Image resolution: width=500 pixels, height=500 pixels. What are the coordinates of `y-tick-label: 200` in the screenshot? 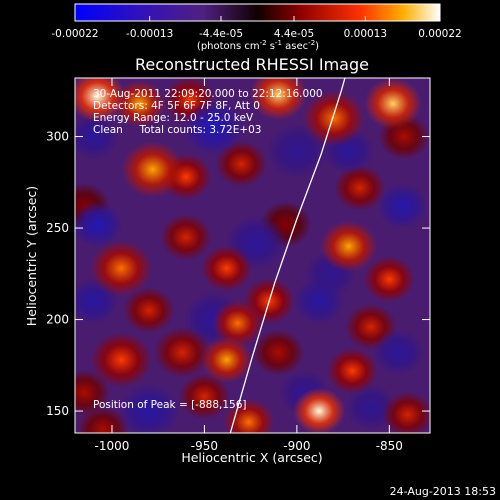 It's located at (57, 320).